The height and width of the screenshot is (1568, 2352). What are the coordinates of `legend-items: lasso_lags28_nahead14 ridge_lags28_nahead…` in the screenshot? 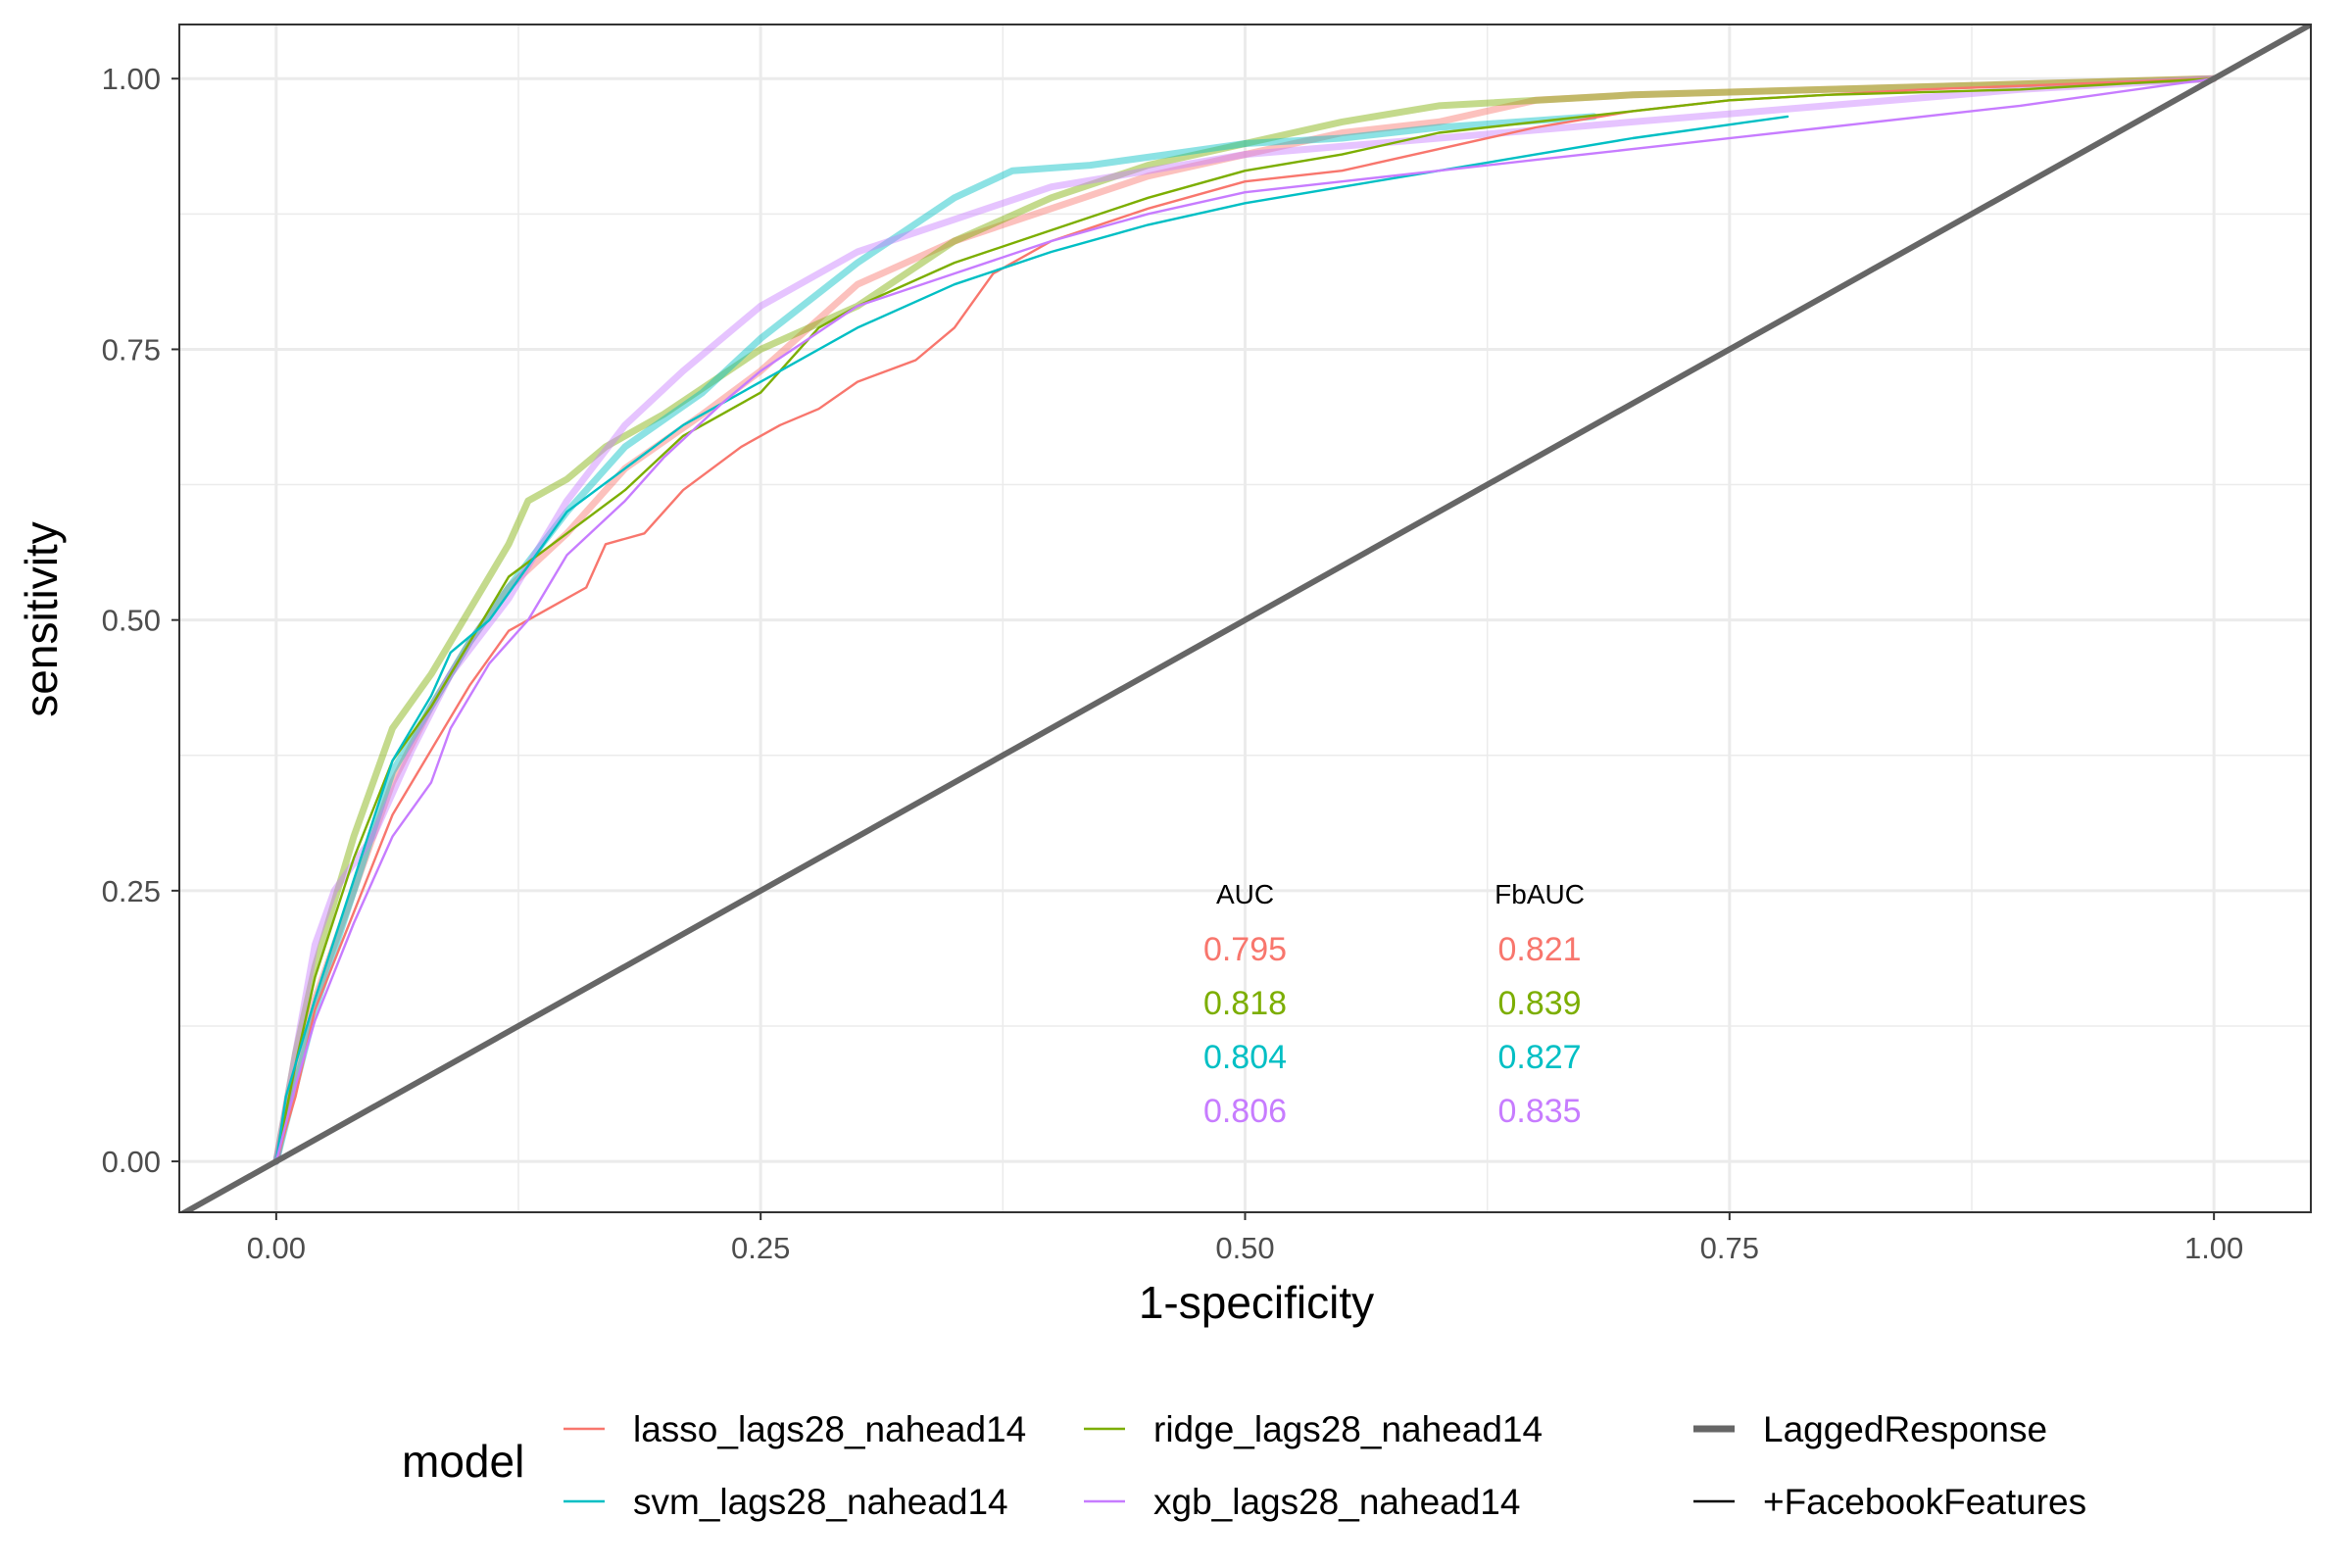 It's located at (1325, 1465).